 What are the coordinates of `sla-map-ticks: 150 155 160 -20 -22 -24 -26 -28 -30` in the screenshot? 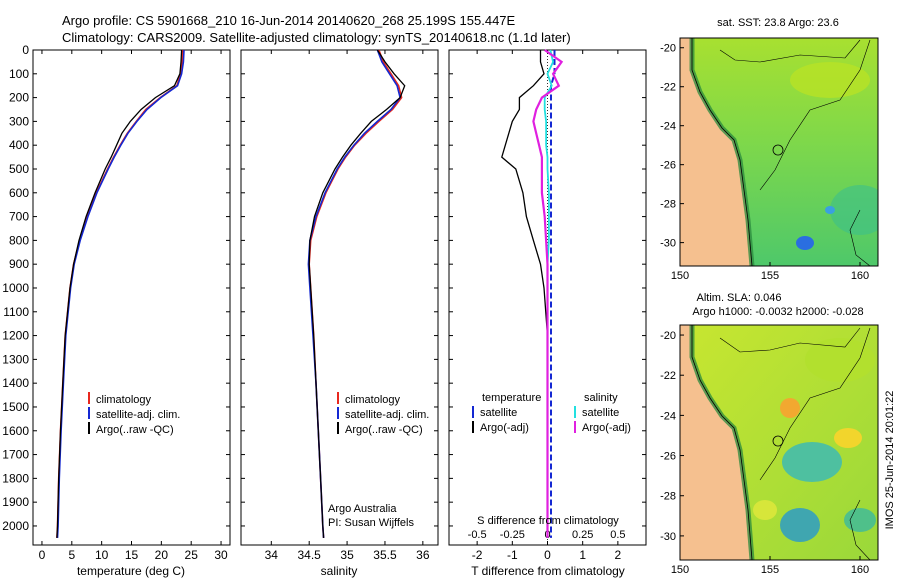 It's located at (764, 453).